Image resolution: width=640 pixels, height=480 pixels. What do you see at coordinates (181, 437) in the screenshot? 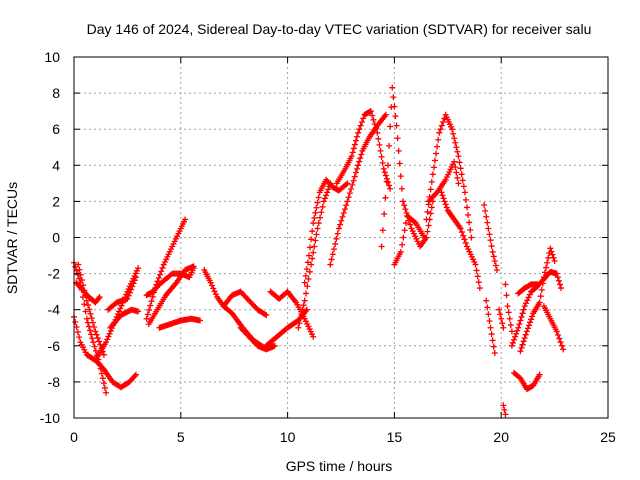
I see `x-tick-label: 5` at bounding box center [181, 437].